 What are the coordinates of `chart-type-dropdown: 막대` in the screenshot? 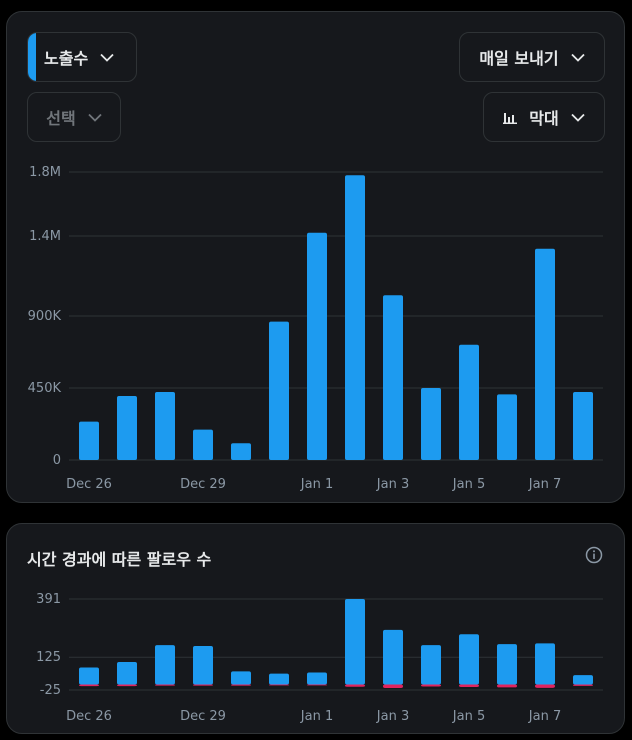 It's located at (544, 117).